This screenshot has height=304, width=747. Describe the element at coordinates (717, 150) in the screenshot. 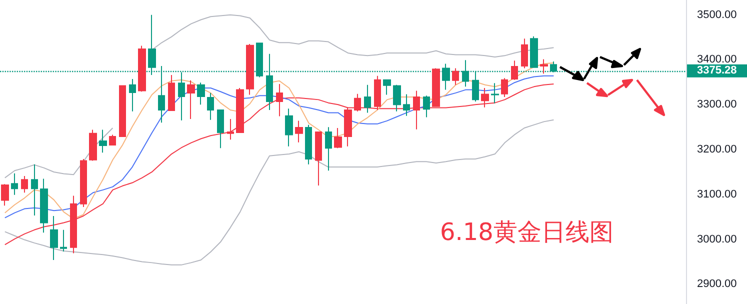

I see `y-tick-label: 3200.00` at that location.